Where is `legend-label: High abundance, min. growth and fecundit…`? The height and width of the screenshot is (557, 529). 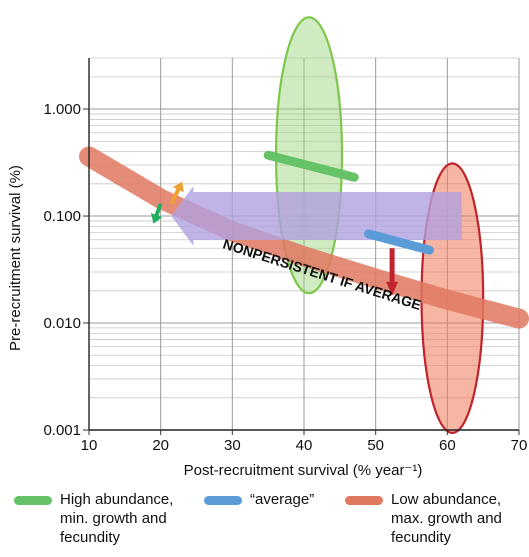
legend-label: High abundance, min. growth and fecundit… is located at coordinates (117, 518).